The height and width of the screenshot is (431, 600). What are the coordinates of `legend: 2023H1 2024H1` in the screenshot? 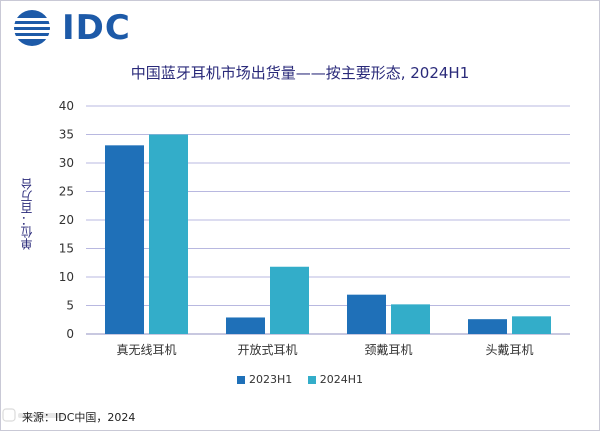 It's located at (300, 380).